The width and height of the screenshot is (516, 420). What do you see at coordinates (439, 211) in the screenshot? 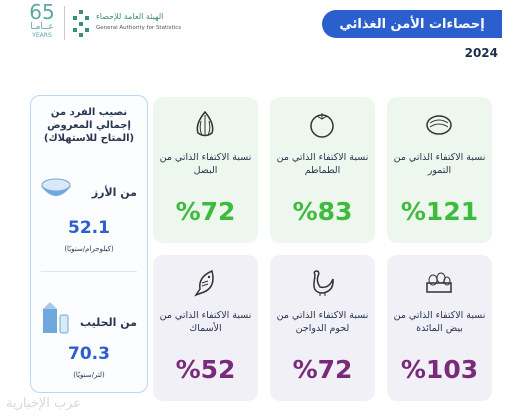
I see `card-value: %121` at bounding box center [439, 211].